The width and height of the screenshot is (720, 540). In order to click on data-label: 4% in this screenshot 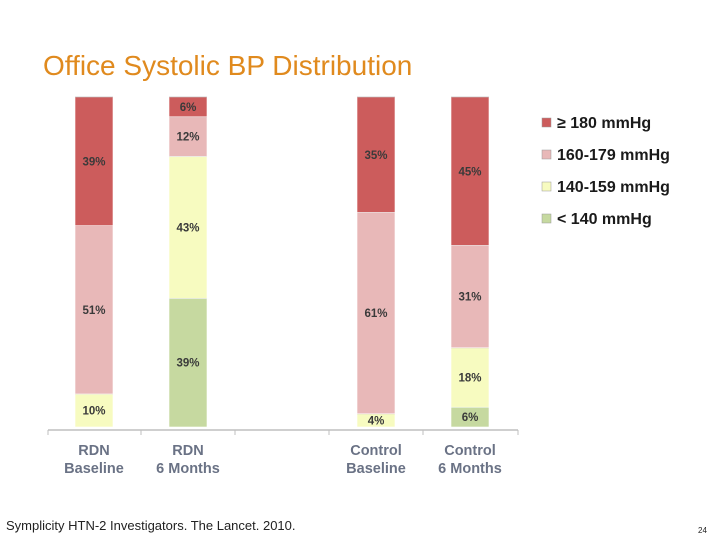, I will do `click(376, 421)`.